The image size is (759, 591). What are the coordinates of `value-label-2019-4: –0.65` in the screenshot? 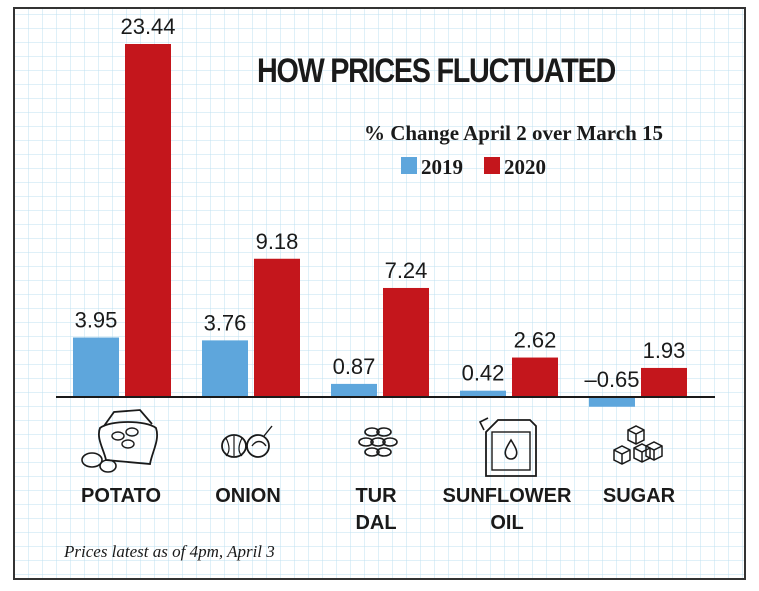 It's located at (611, 379).